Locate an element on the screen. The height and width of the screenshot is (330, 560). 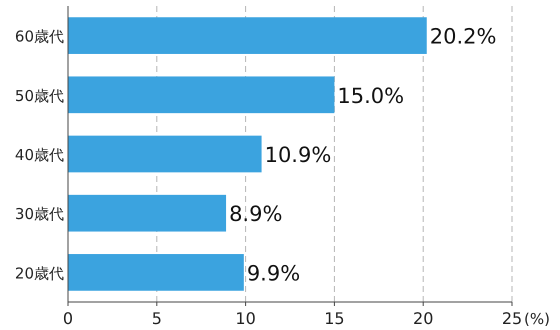
x-tick-label: 20 is located at coordinates (423, 318).